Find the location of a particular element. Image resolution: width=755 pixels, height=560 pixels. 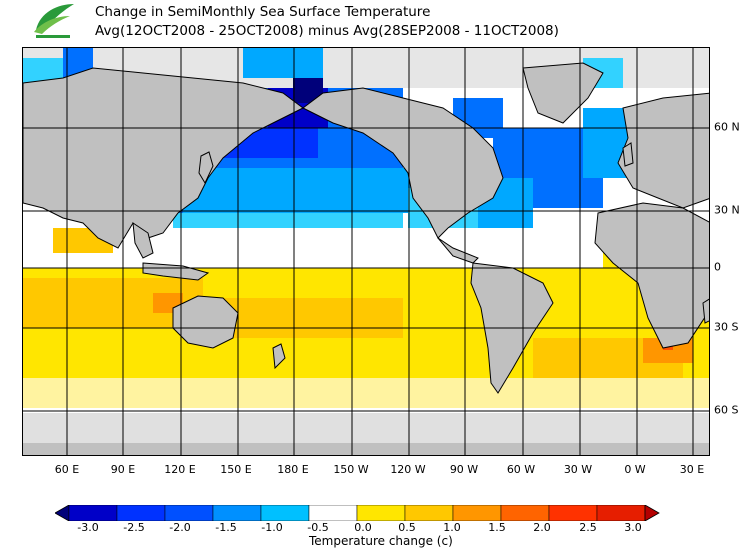

lon-label: 30 E is located at coordinates (692, 469).